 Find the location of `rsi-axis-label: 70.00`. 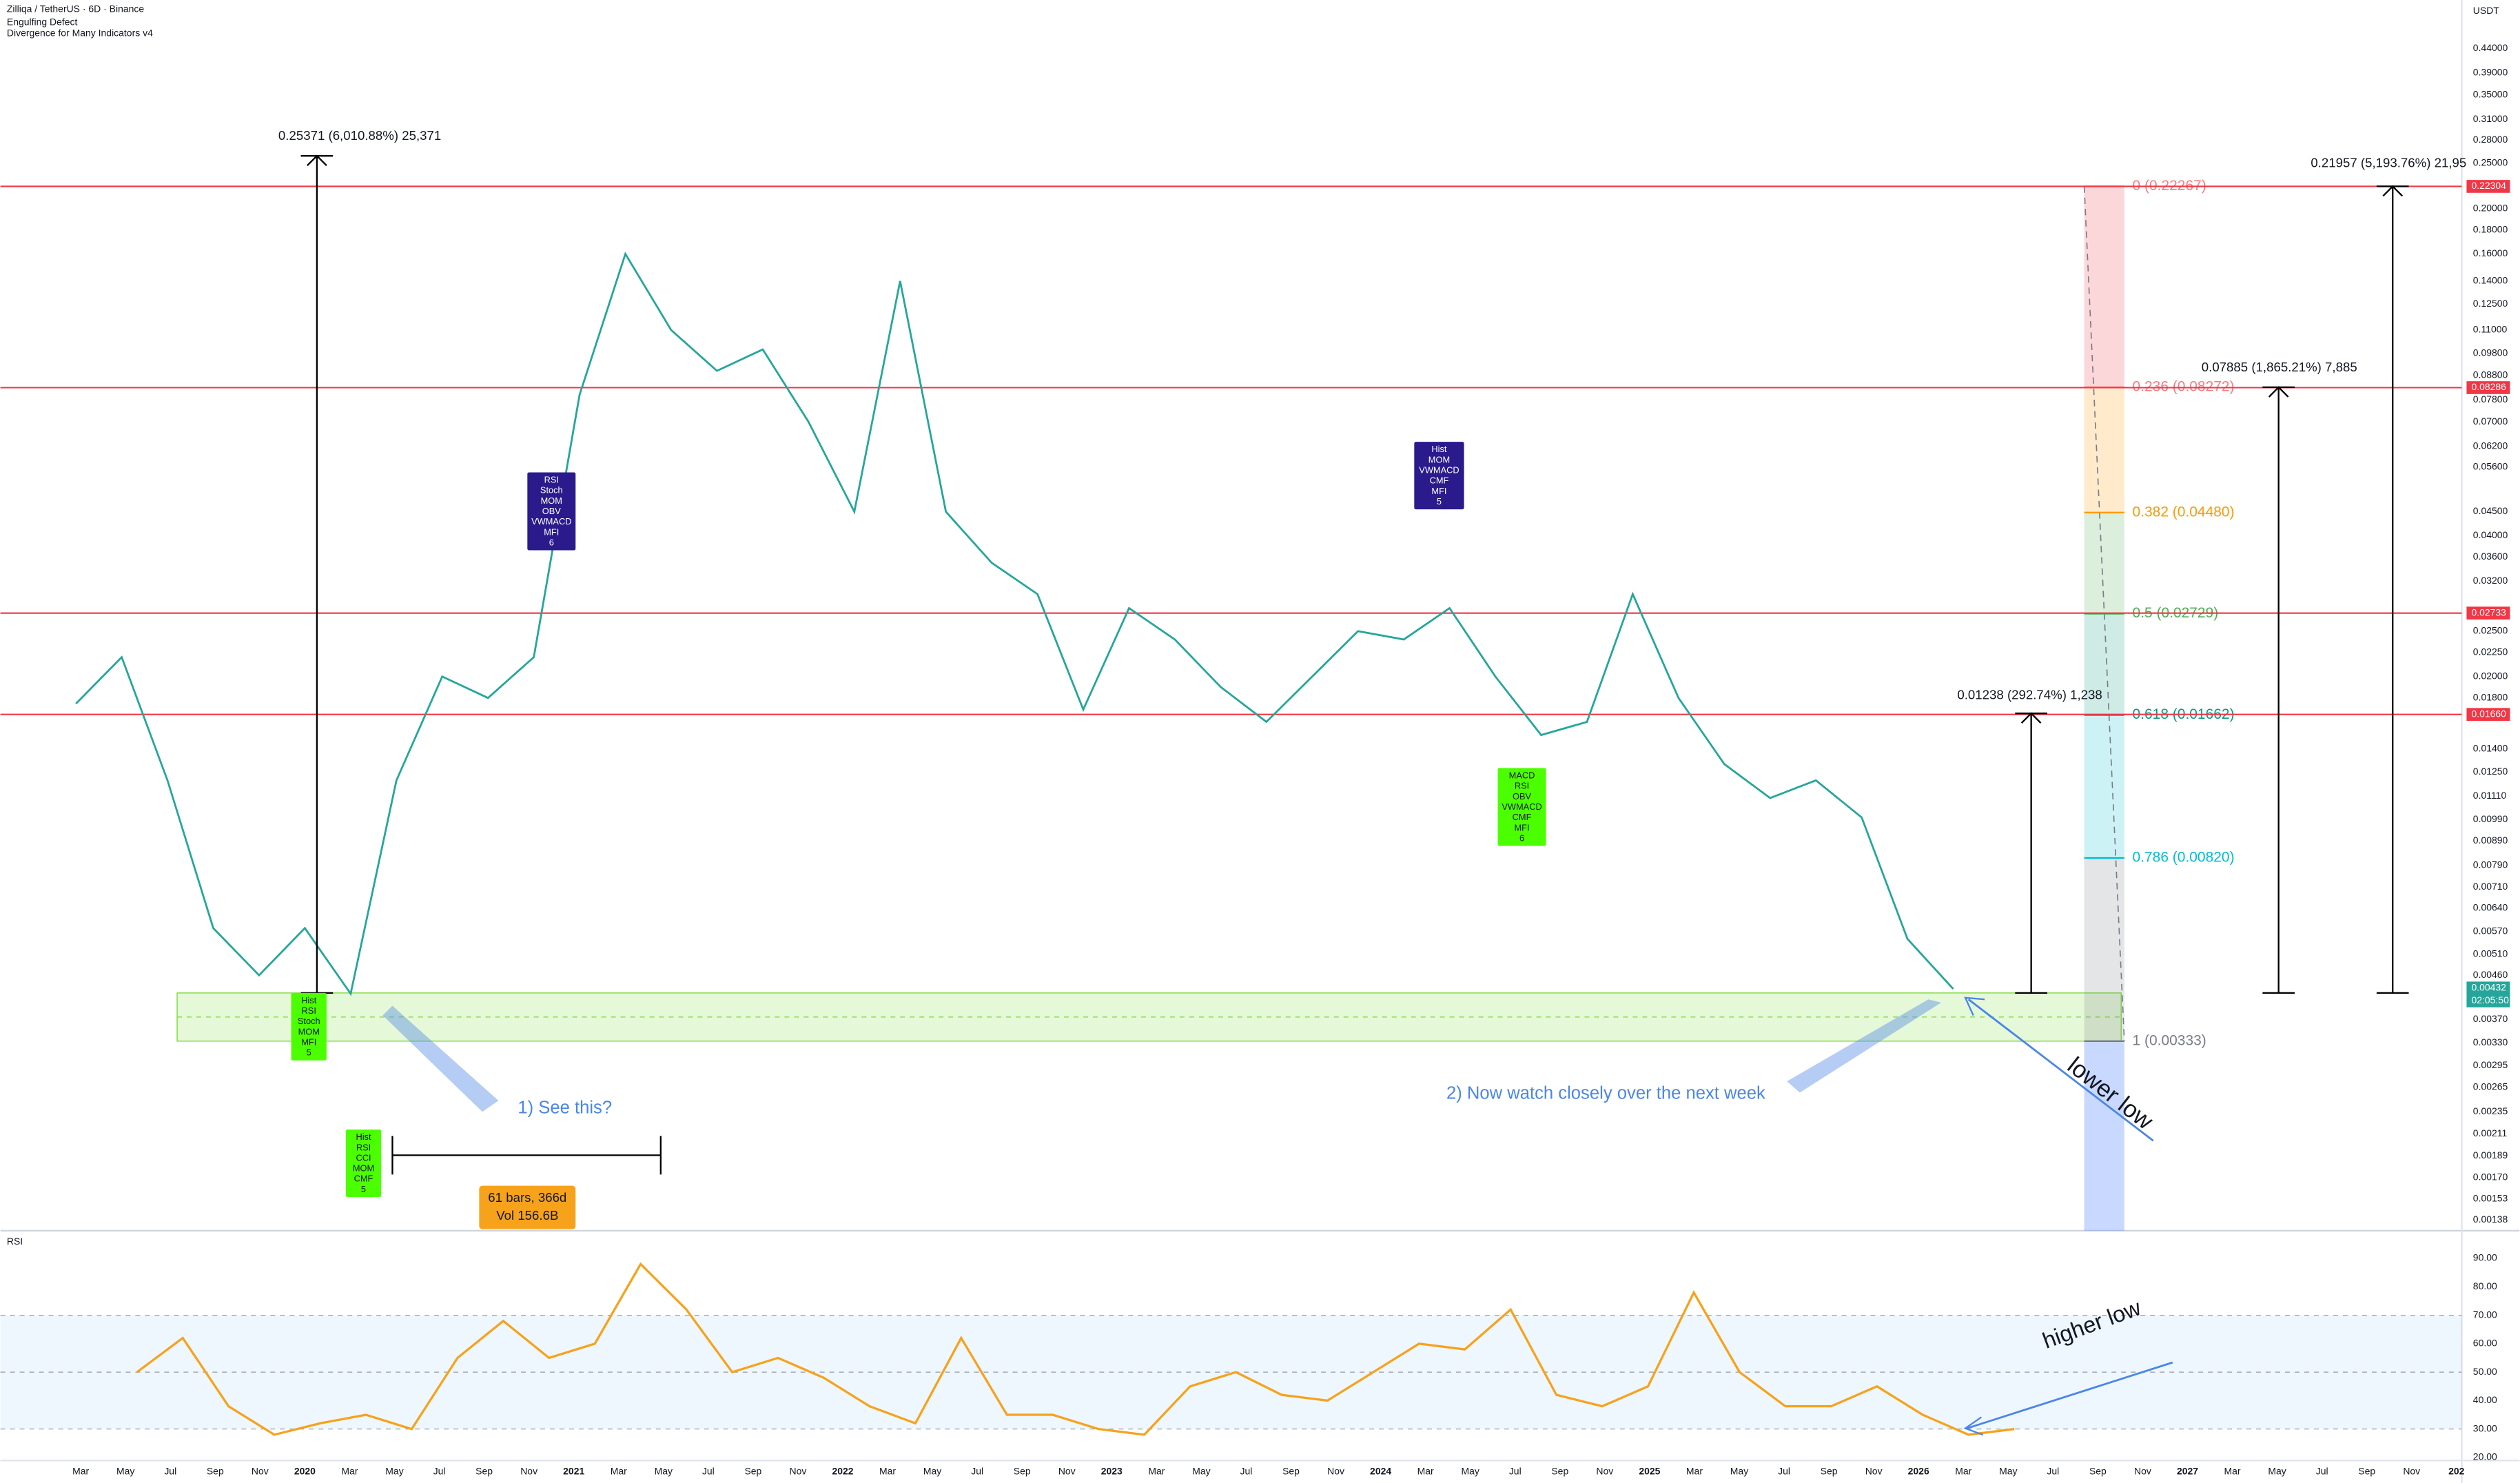

rsi-axis-label: 70.00 is located at coordinates (2485, 1314).